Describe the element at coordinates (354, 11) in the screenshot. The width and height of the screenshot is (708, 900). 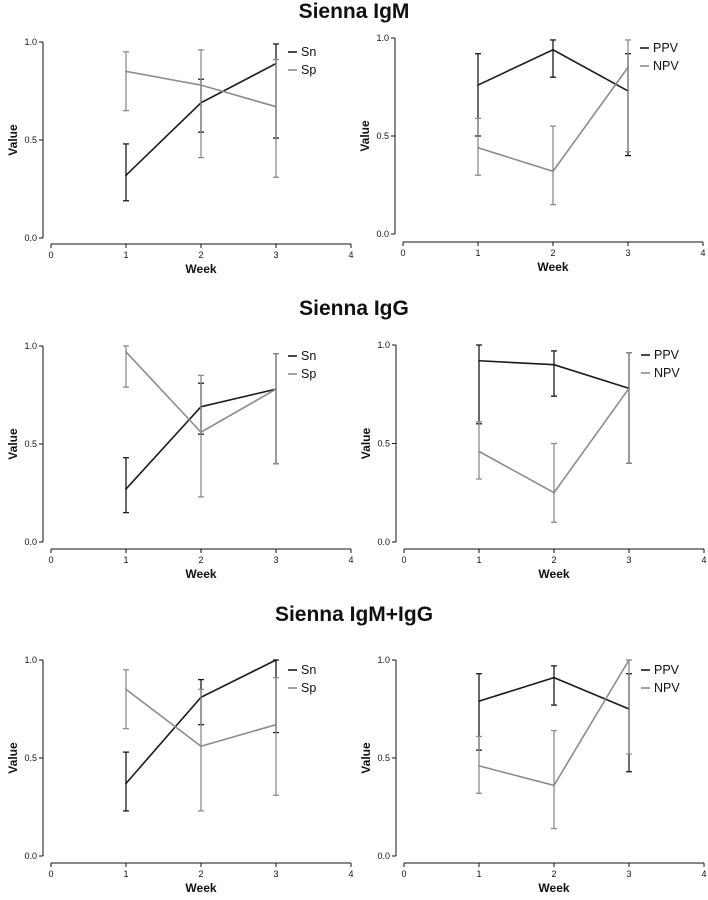
I see `row-title-igm: Sienna IgM` at that location.